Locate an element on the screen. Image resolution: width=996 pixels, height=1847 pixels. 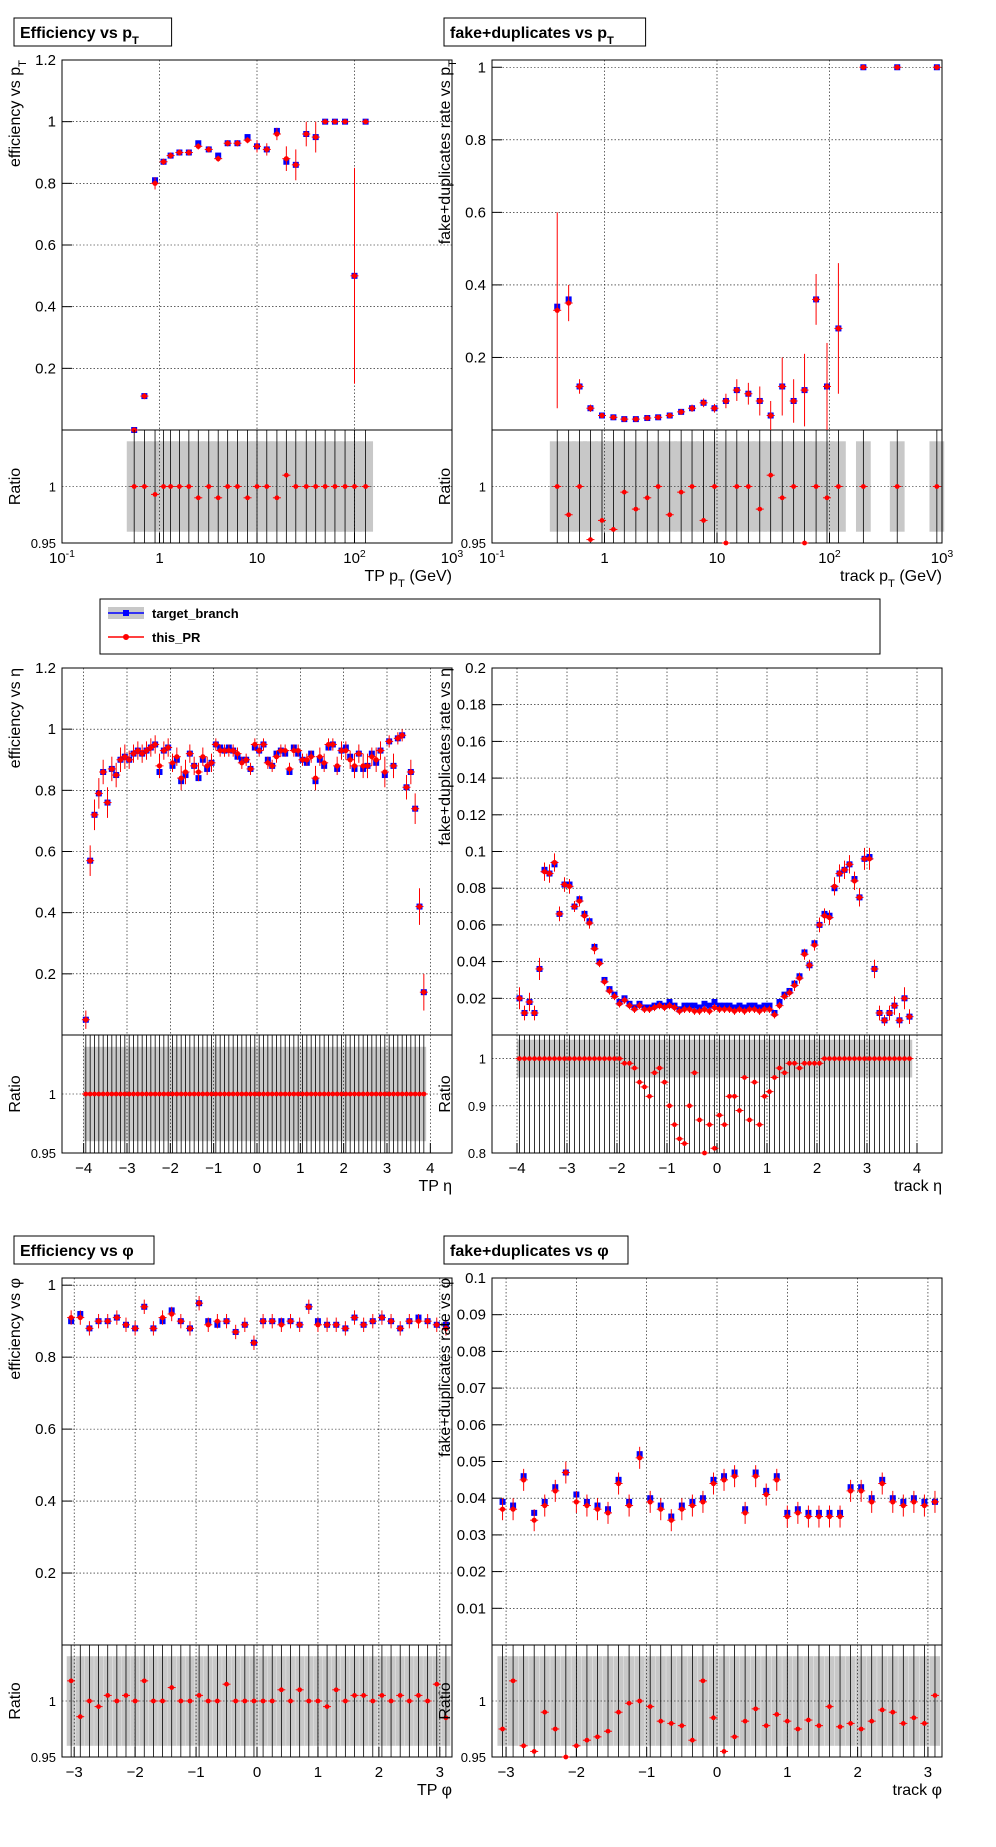
y-tick-label: 0.4 is located at coordinates (45, 307).